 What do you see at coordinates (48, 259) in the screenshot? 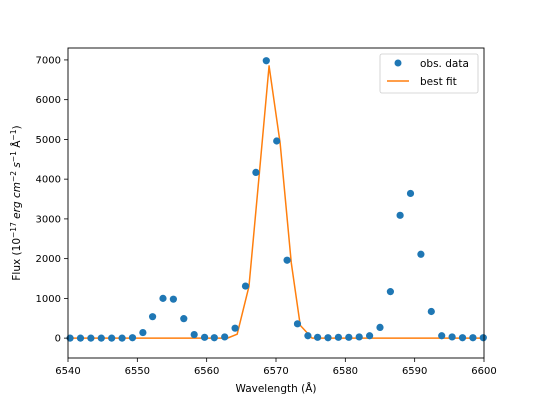
I see `y-tick-label: 2000` at bounding box center [48, 259].